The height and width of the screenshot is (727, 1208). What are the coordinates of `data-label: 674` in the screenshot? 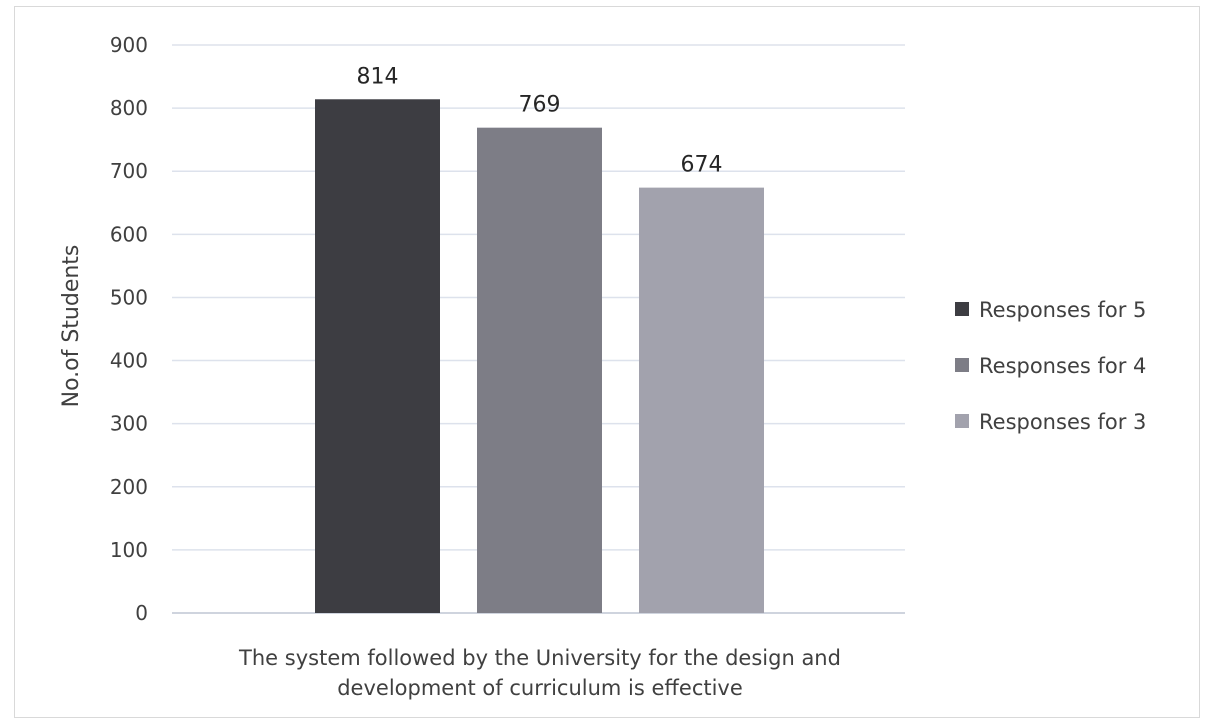 It's located at (702, 165).